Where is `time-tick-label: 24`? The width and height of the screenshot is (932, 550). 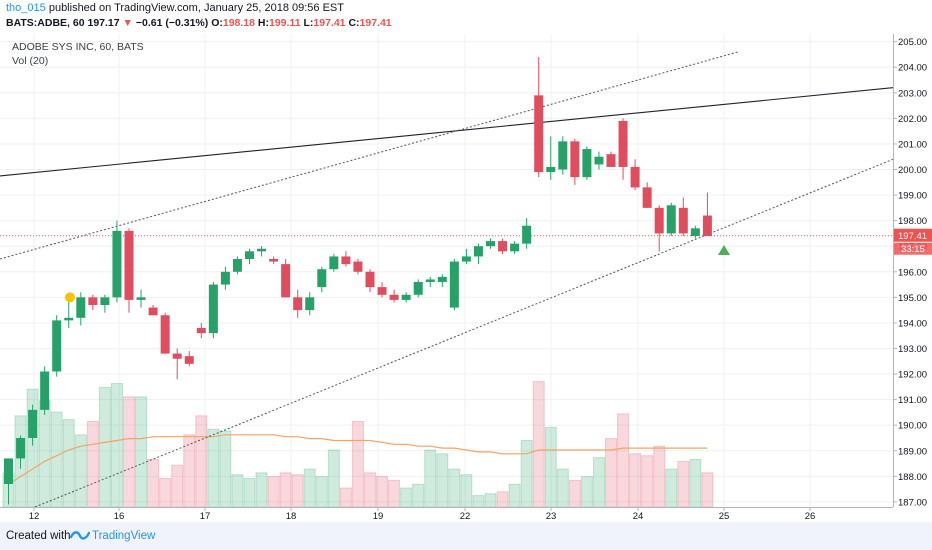
time-tick-label: 24 is located at coordinates (638, 516).